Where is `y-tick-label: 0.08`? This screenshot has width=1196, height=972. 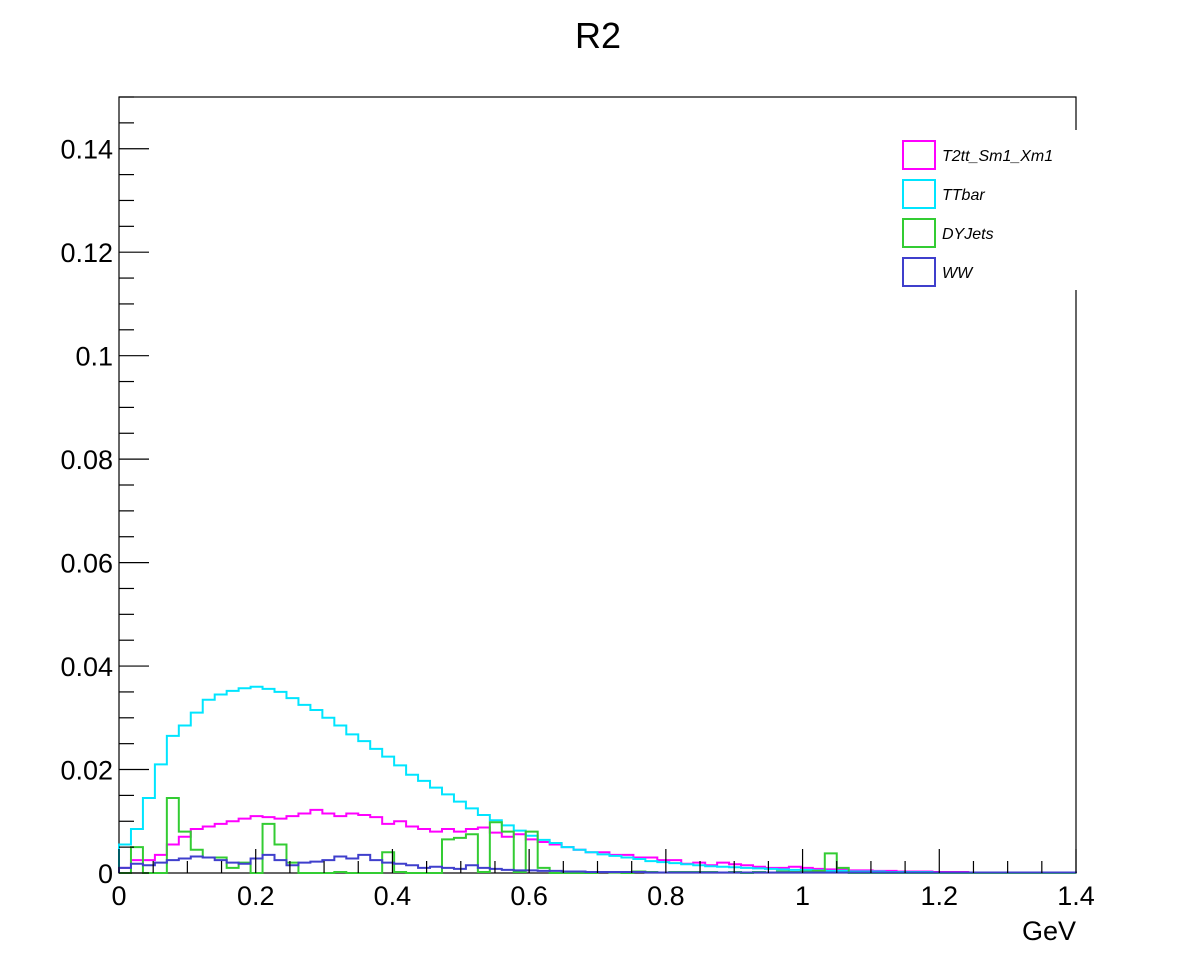 y-tick-label: 0.08 is located at coordinates (86, 460).